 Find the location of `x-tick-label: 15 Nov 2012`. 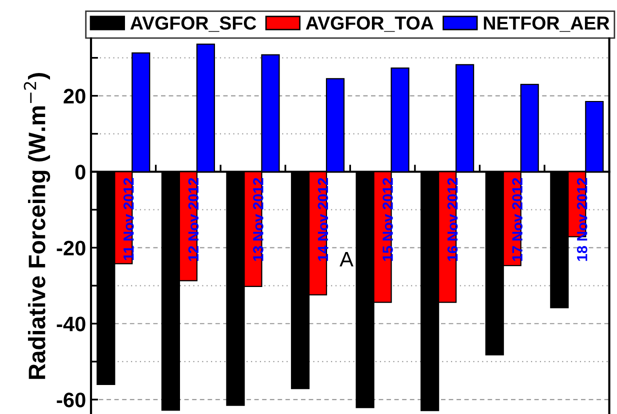

x-tick-label: 15 Nov 2012 is located at coordinates (387, 219).